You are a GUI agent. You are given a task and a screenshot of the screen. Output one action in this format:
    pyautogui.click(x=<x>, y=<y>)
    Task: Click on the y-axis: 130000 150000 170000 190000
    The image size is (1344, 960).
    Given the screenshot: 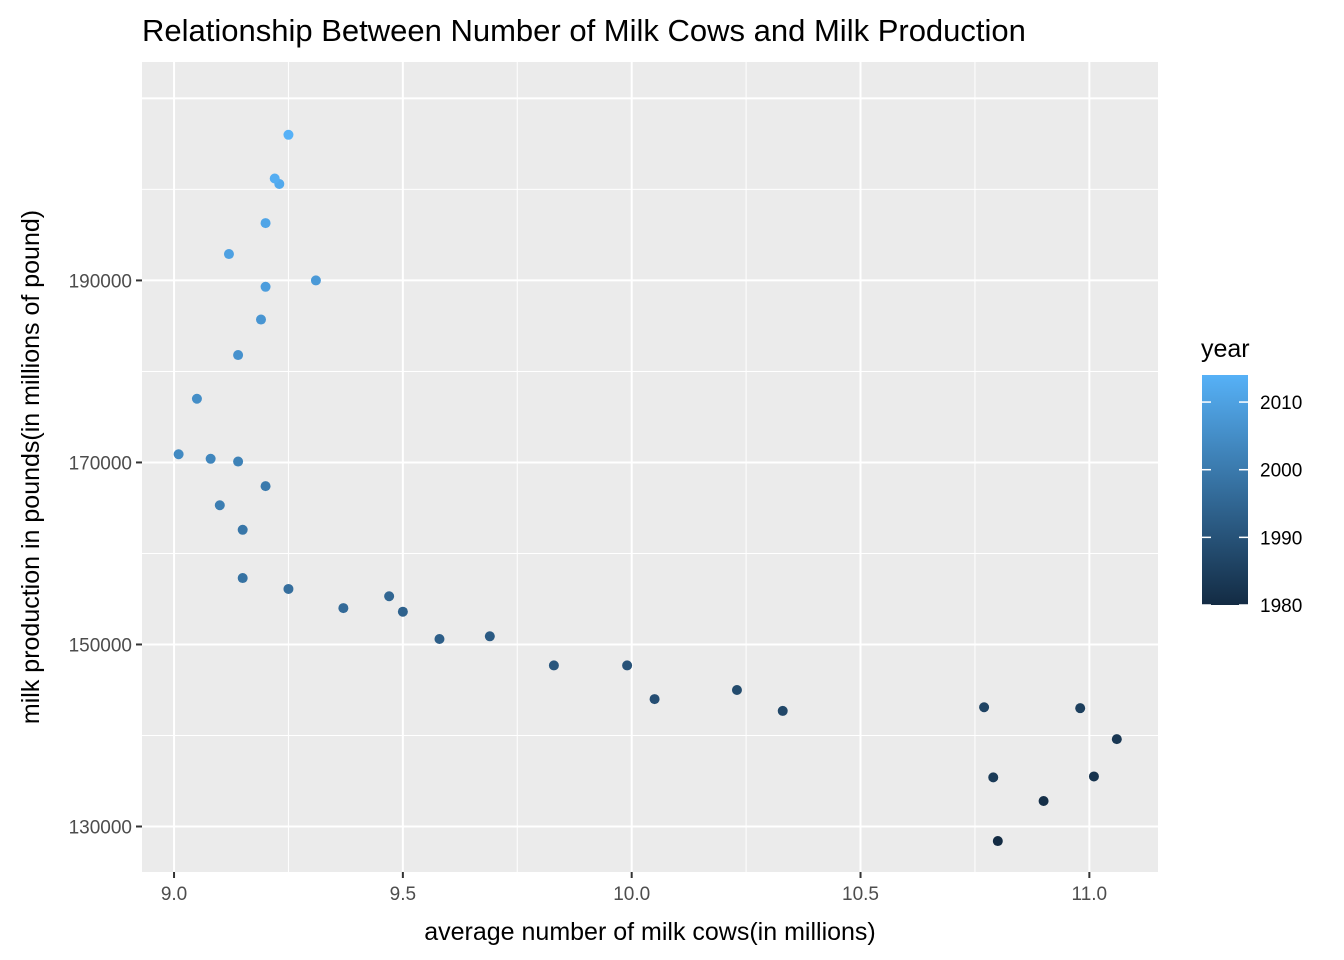 What is the action you would take?
    pyautogui.click(x=105, y=554)
    